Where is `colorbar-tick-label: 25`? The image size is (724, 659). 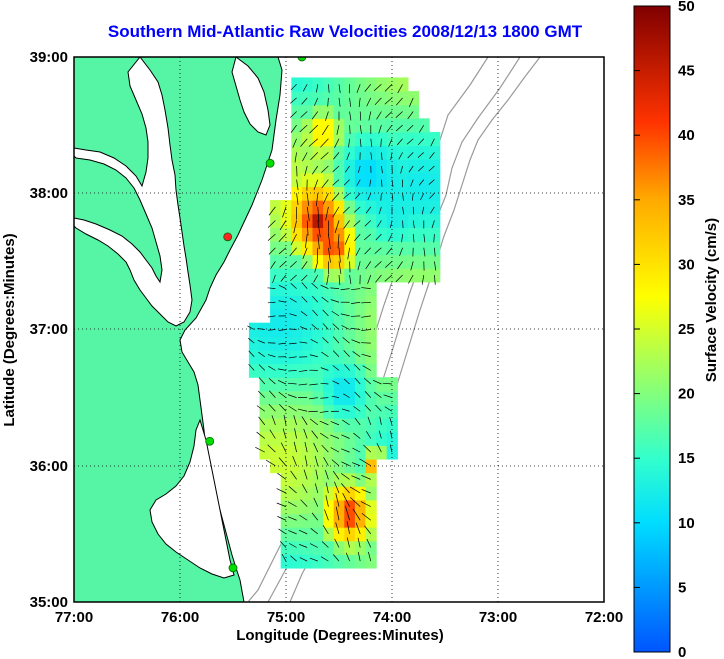
colorbar-tick-label: 25 is located at coordinates (686, 329).